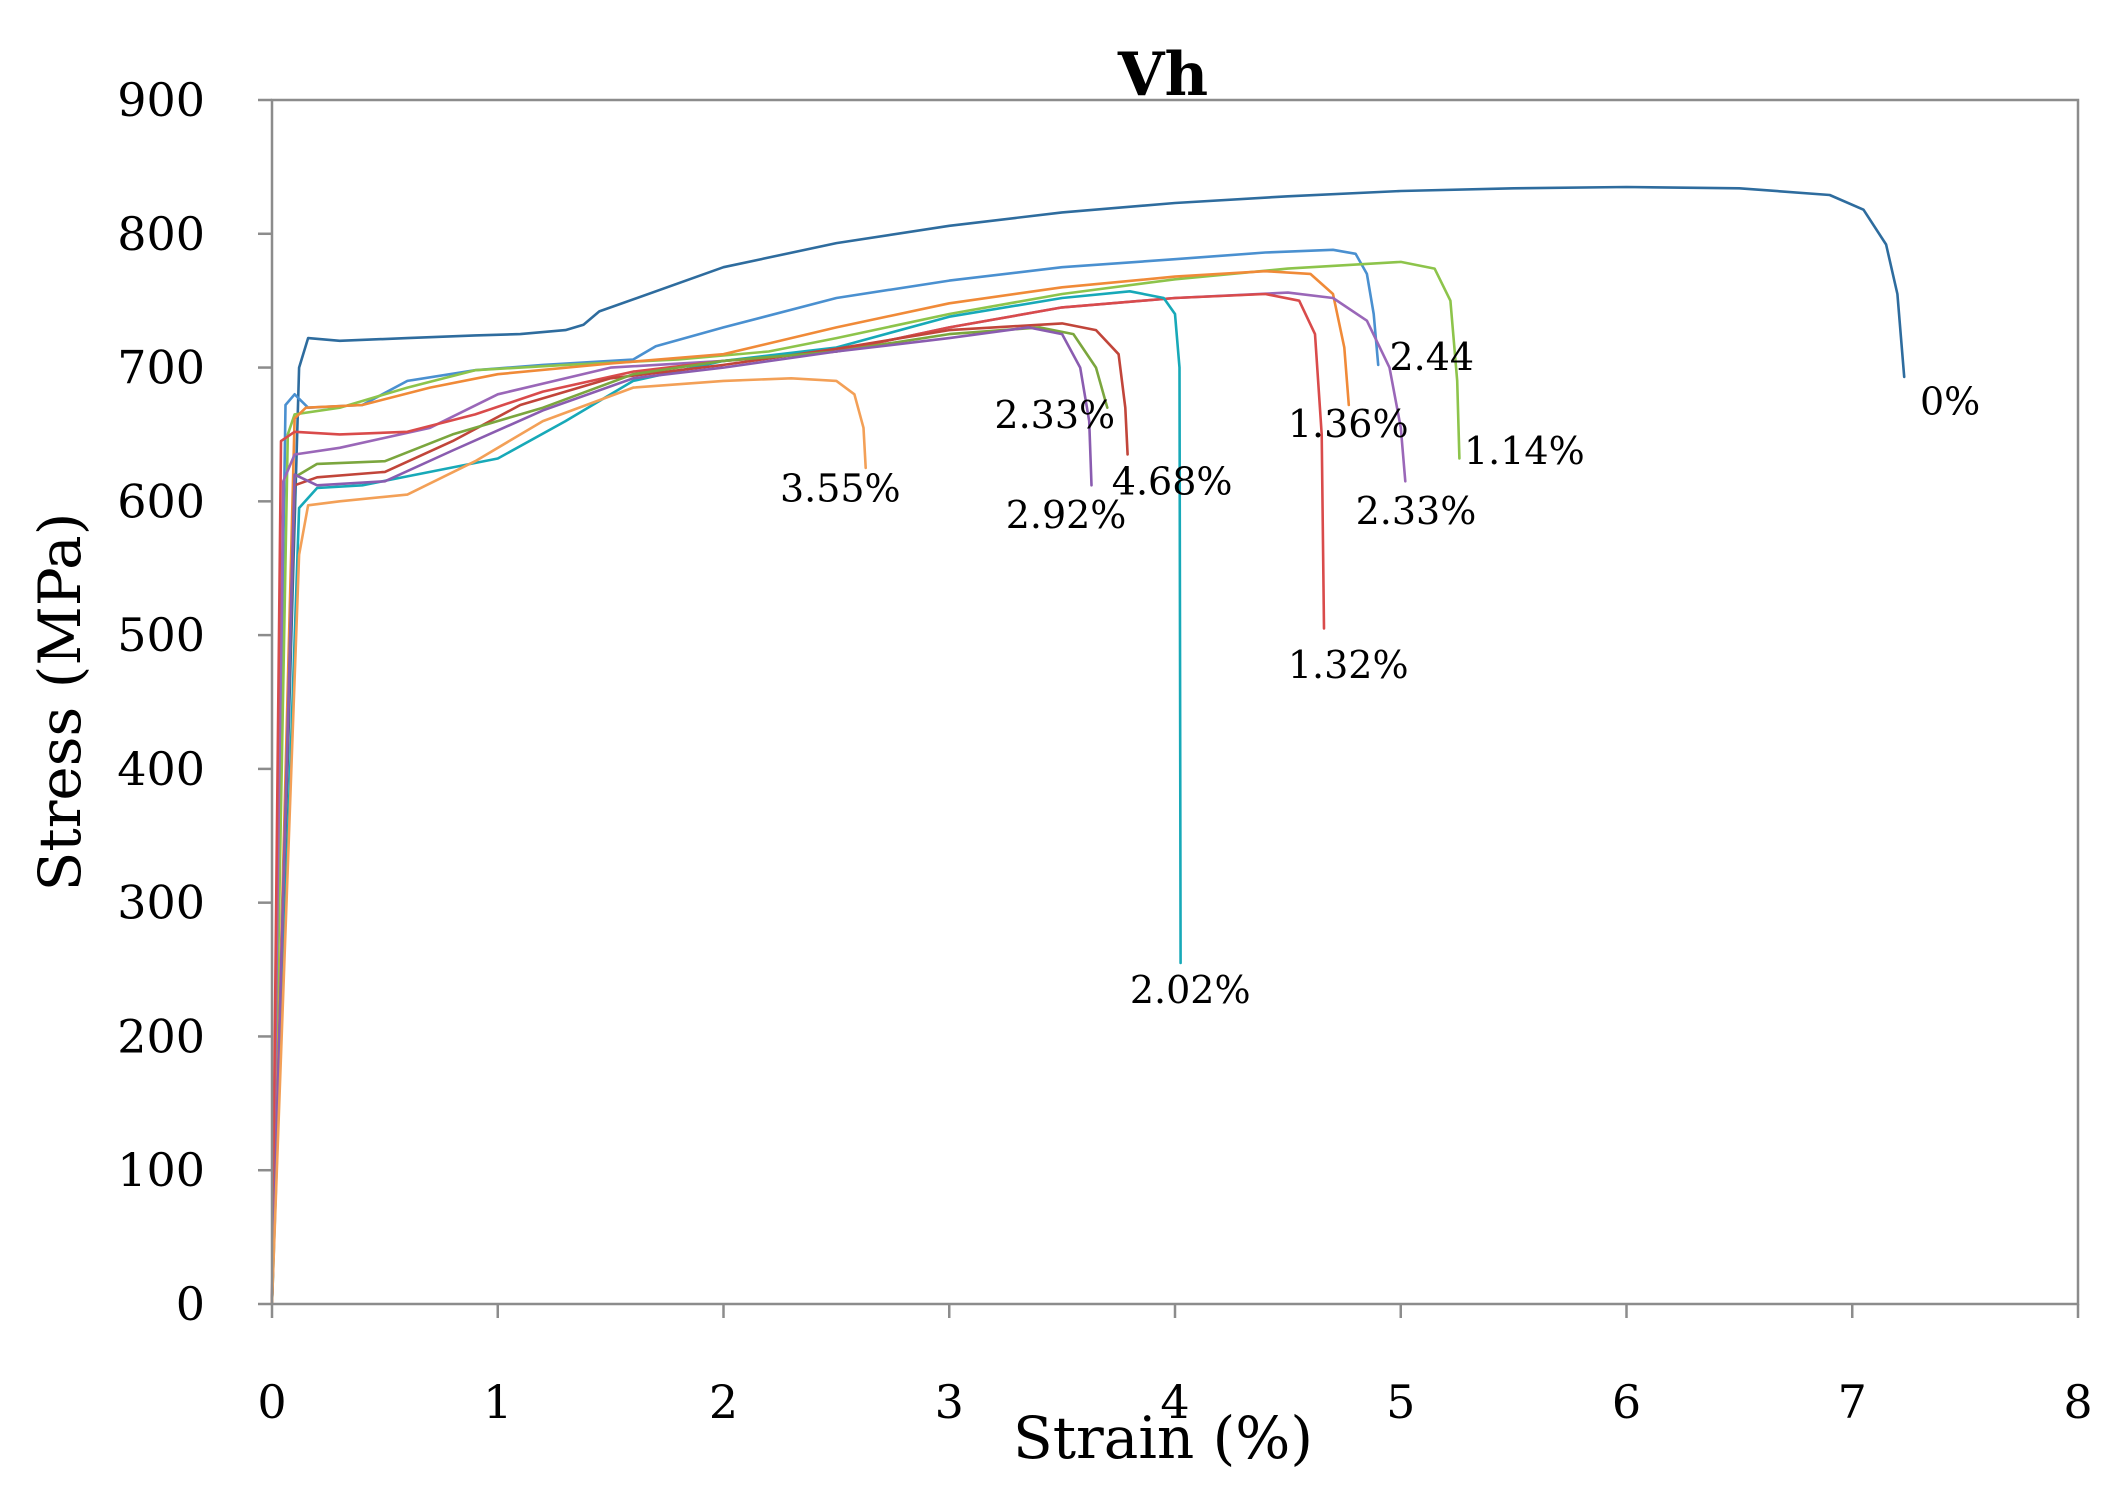 This screenshot has height=1504, width=2124. Describe the element at coordinates (1626, 1402) in the screenshot. I see `x-tick-label: 6` at that location.